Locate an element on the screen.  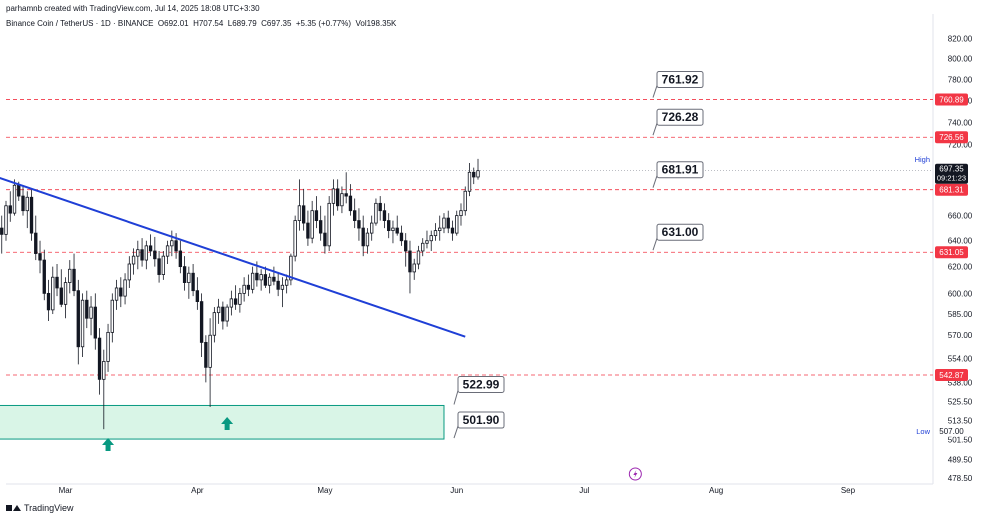
trendline is located at coordinates (233, 257).